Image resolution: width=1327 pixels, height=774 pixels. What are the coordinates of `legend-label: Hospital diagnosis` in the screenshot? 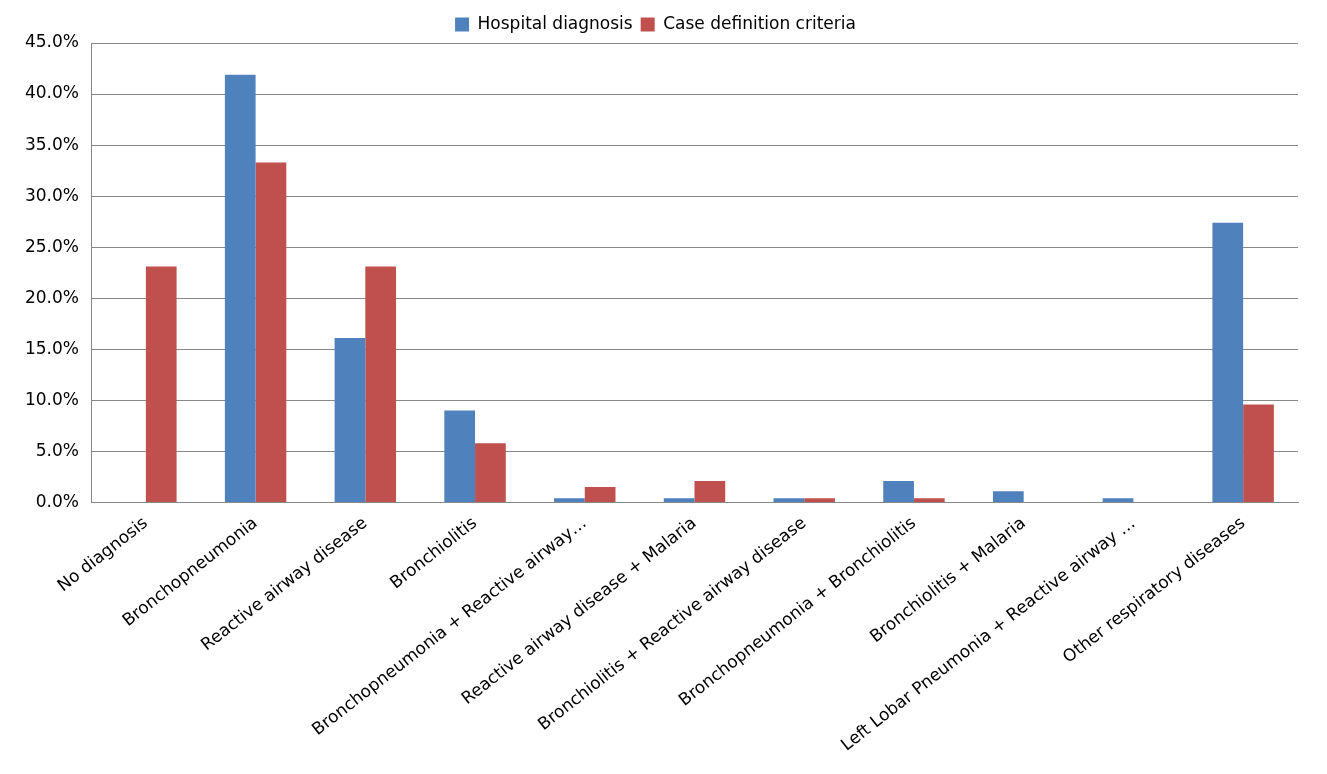 It's located at (555, 22).